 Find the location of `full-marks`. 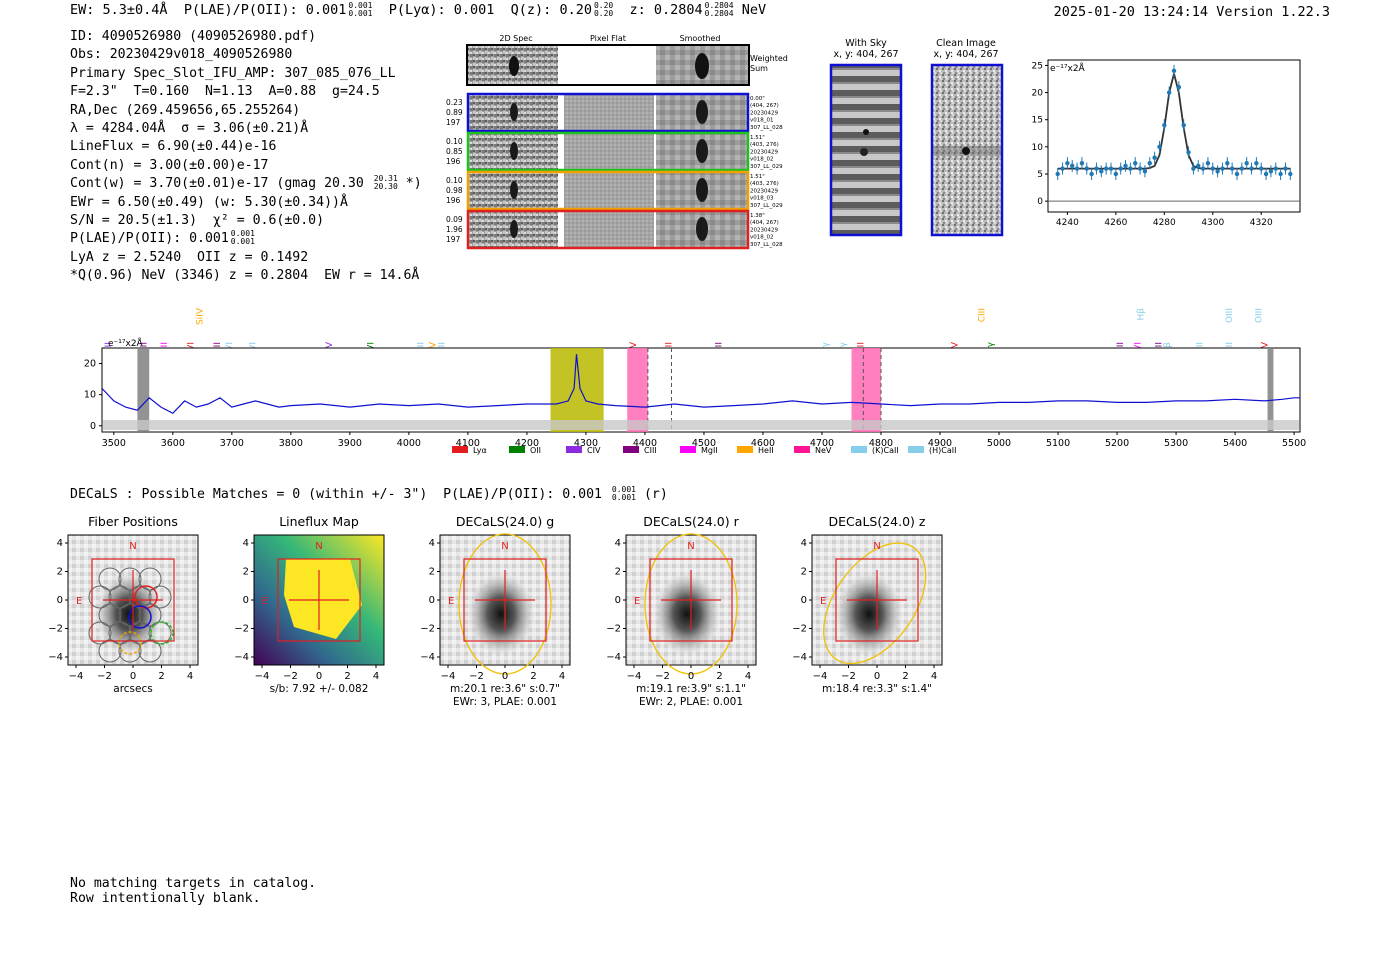

full-marks is located at coordinates (700, 384).